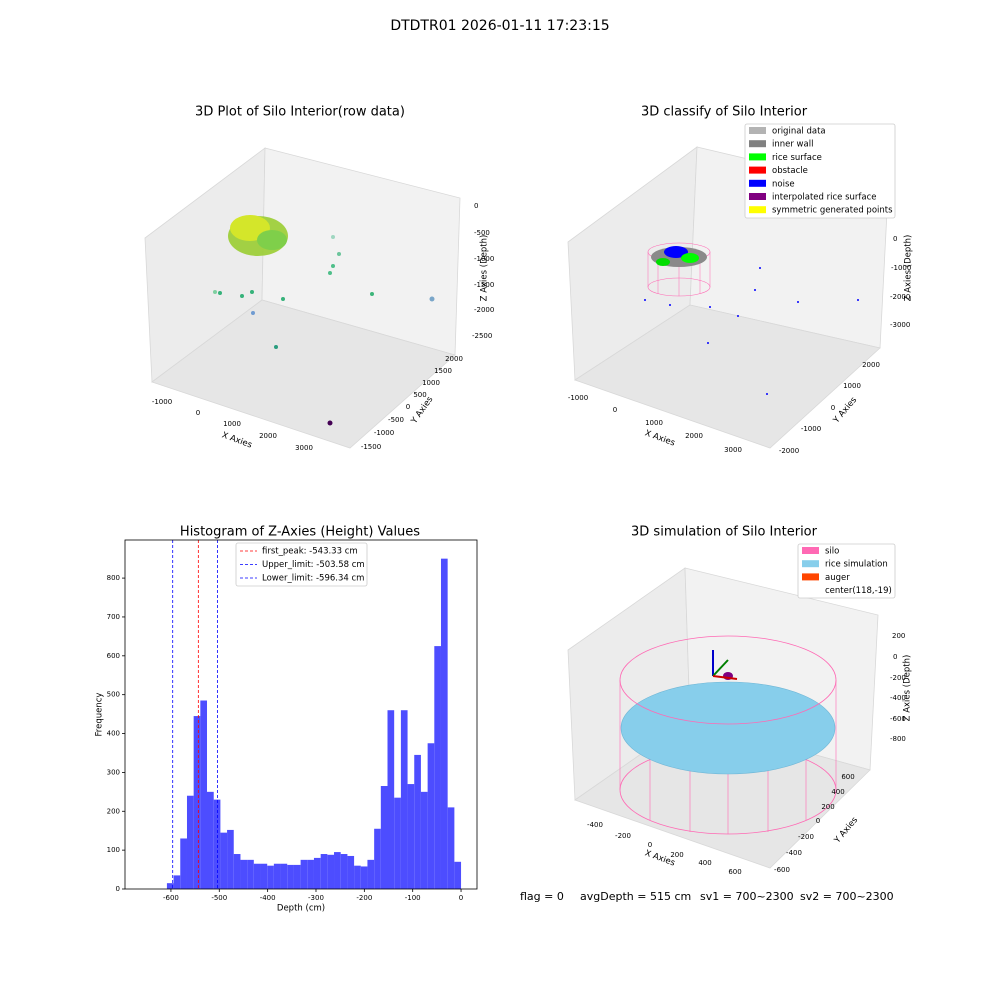 This screenshot has width=1000, height=1000. Describe the element at coordinates (301, 909) in the screenshot. I see `x-axis-label: Depth (cm)` at that location.